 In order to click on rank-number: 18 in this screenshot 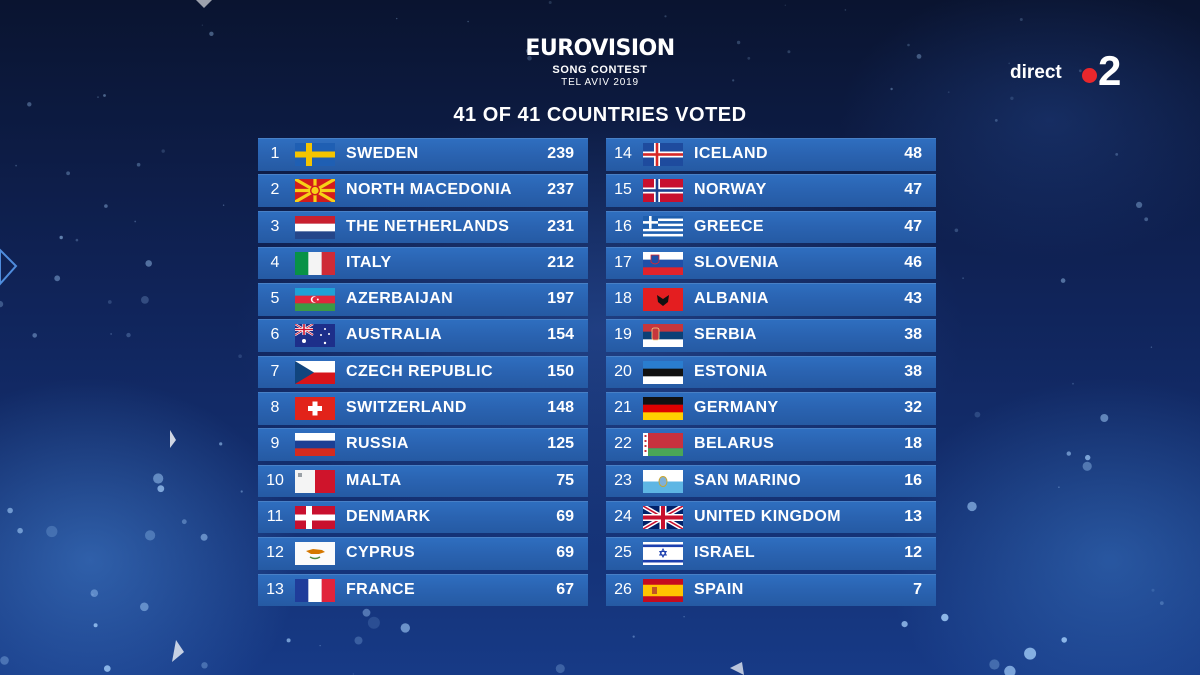, I will do `click(623, 299)`.